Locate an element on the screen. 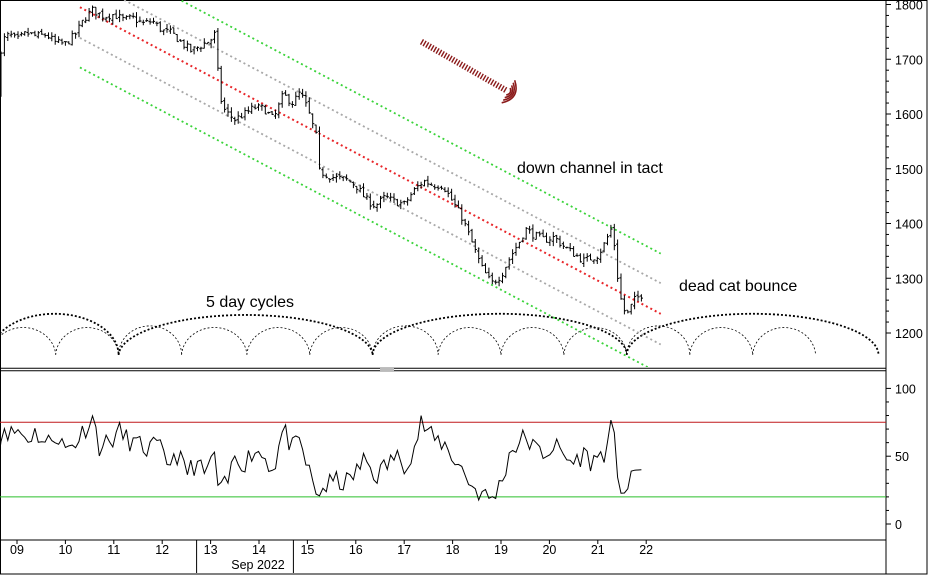  x-tick-label: 14 is located at coordinates (259, 550).